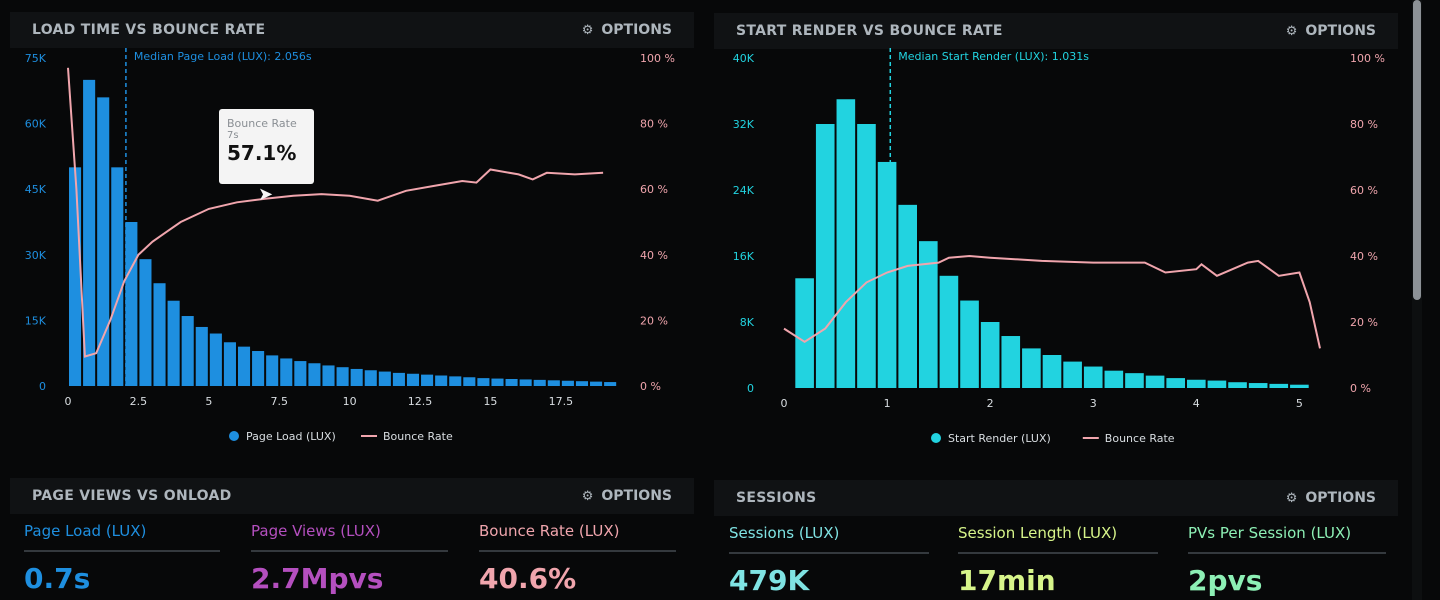  I want to click on y-right-tick-label: 80 %, so click(654, 124).